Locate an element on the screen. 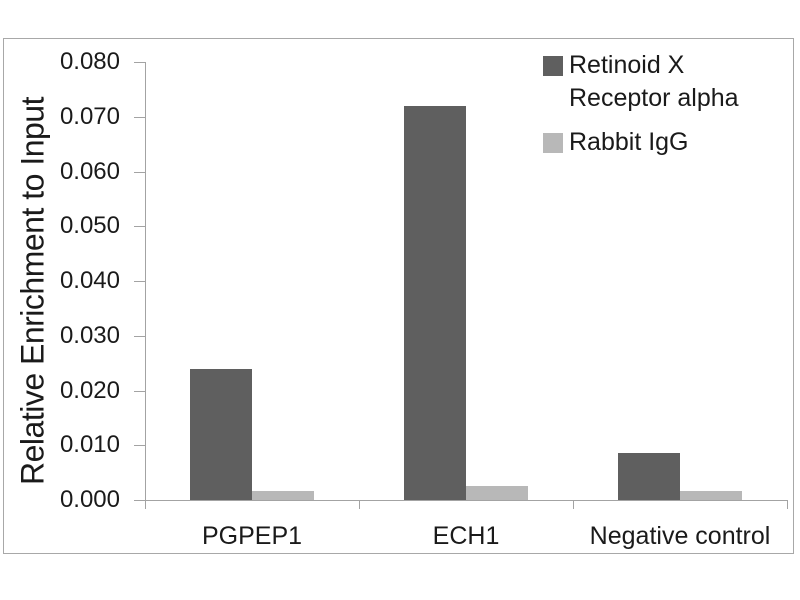 This screenshot has width=800, height=600. y-tick-label: 0.080 is located at coordinates (89, 61).